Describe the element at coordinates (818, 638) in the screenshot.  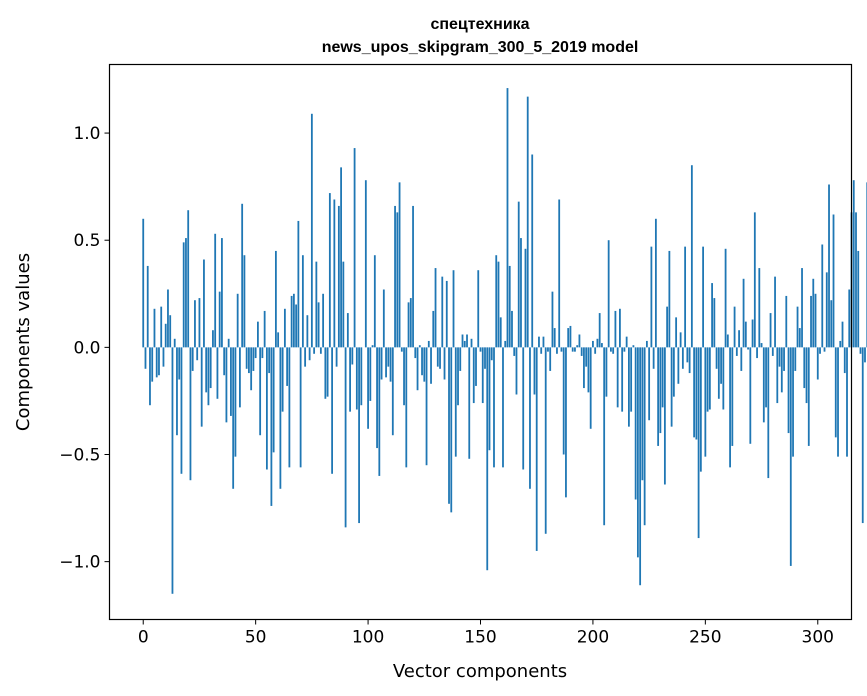
I see `x-tick-label: 300` at that location.